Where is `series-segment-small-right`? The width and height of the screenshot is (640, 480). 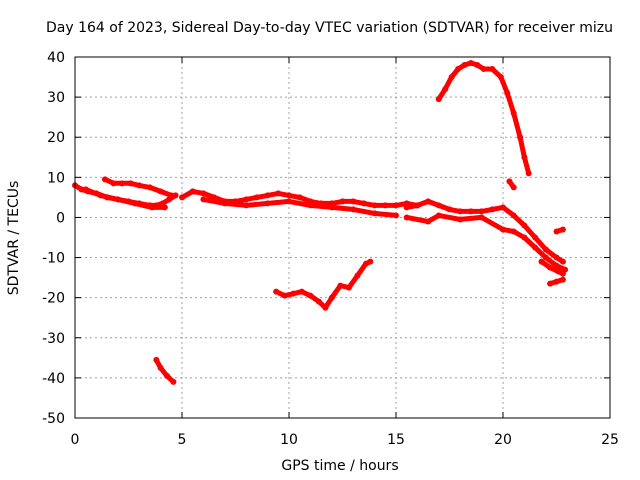 series-segment-small-right is located at coordinates (559, 230).